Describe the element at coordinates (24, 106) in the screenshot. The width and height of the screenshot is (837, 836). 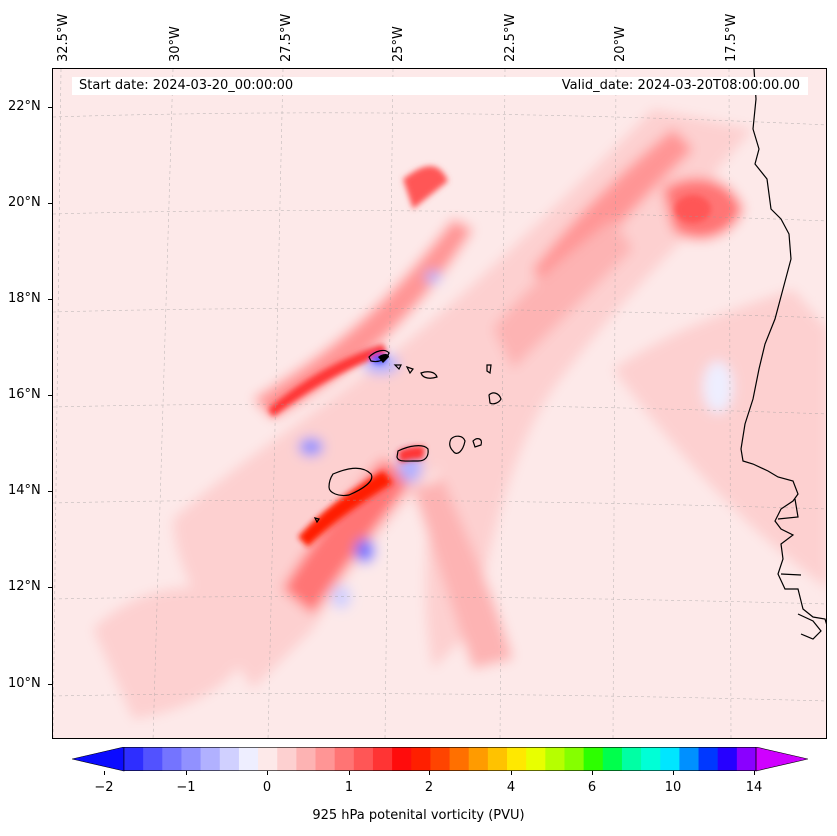
I see `latitude-label: 22°N` at that location.